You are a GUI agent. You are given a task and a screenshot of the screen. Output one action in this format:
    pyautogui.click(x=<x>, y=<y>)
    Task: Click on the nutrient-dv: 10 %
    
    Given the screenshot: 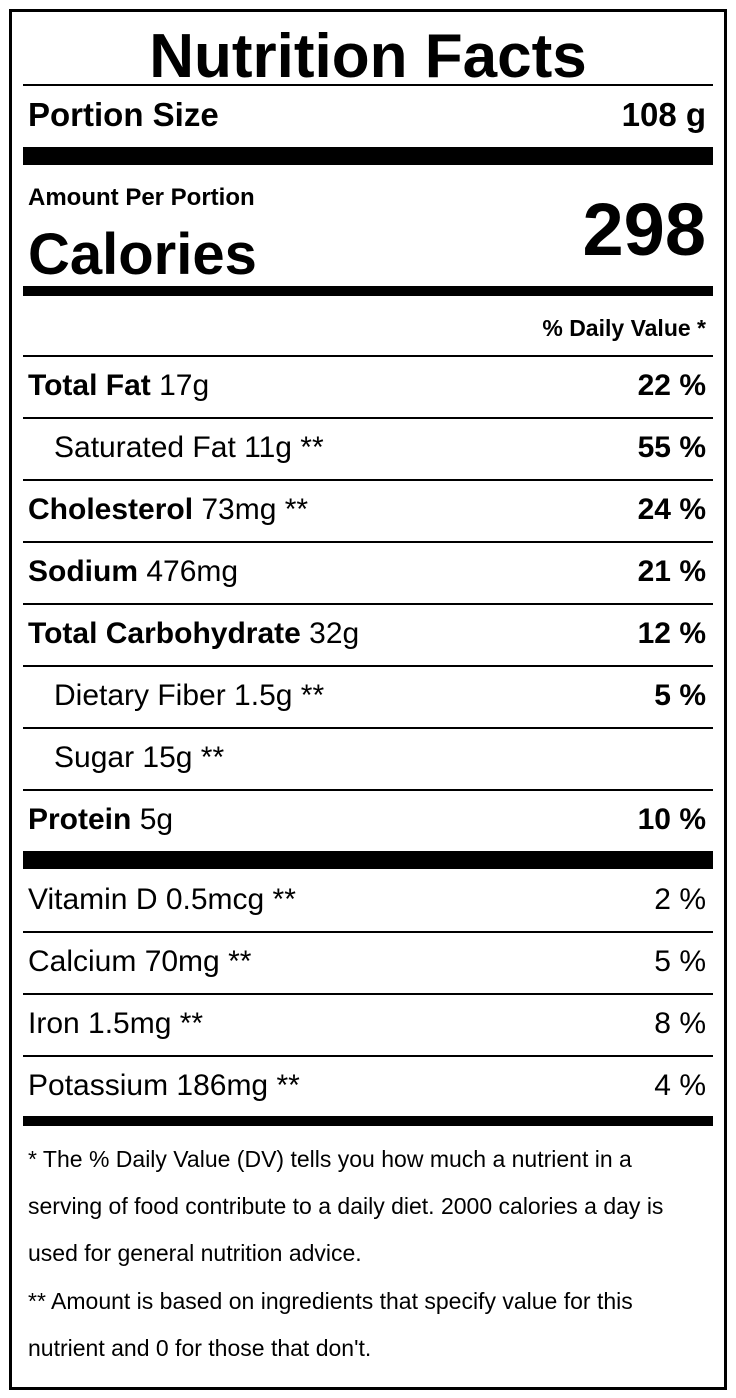 What is the action you would take?
    pyautogui.click(x=671, y=819)
    